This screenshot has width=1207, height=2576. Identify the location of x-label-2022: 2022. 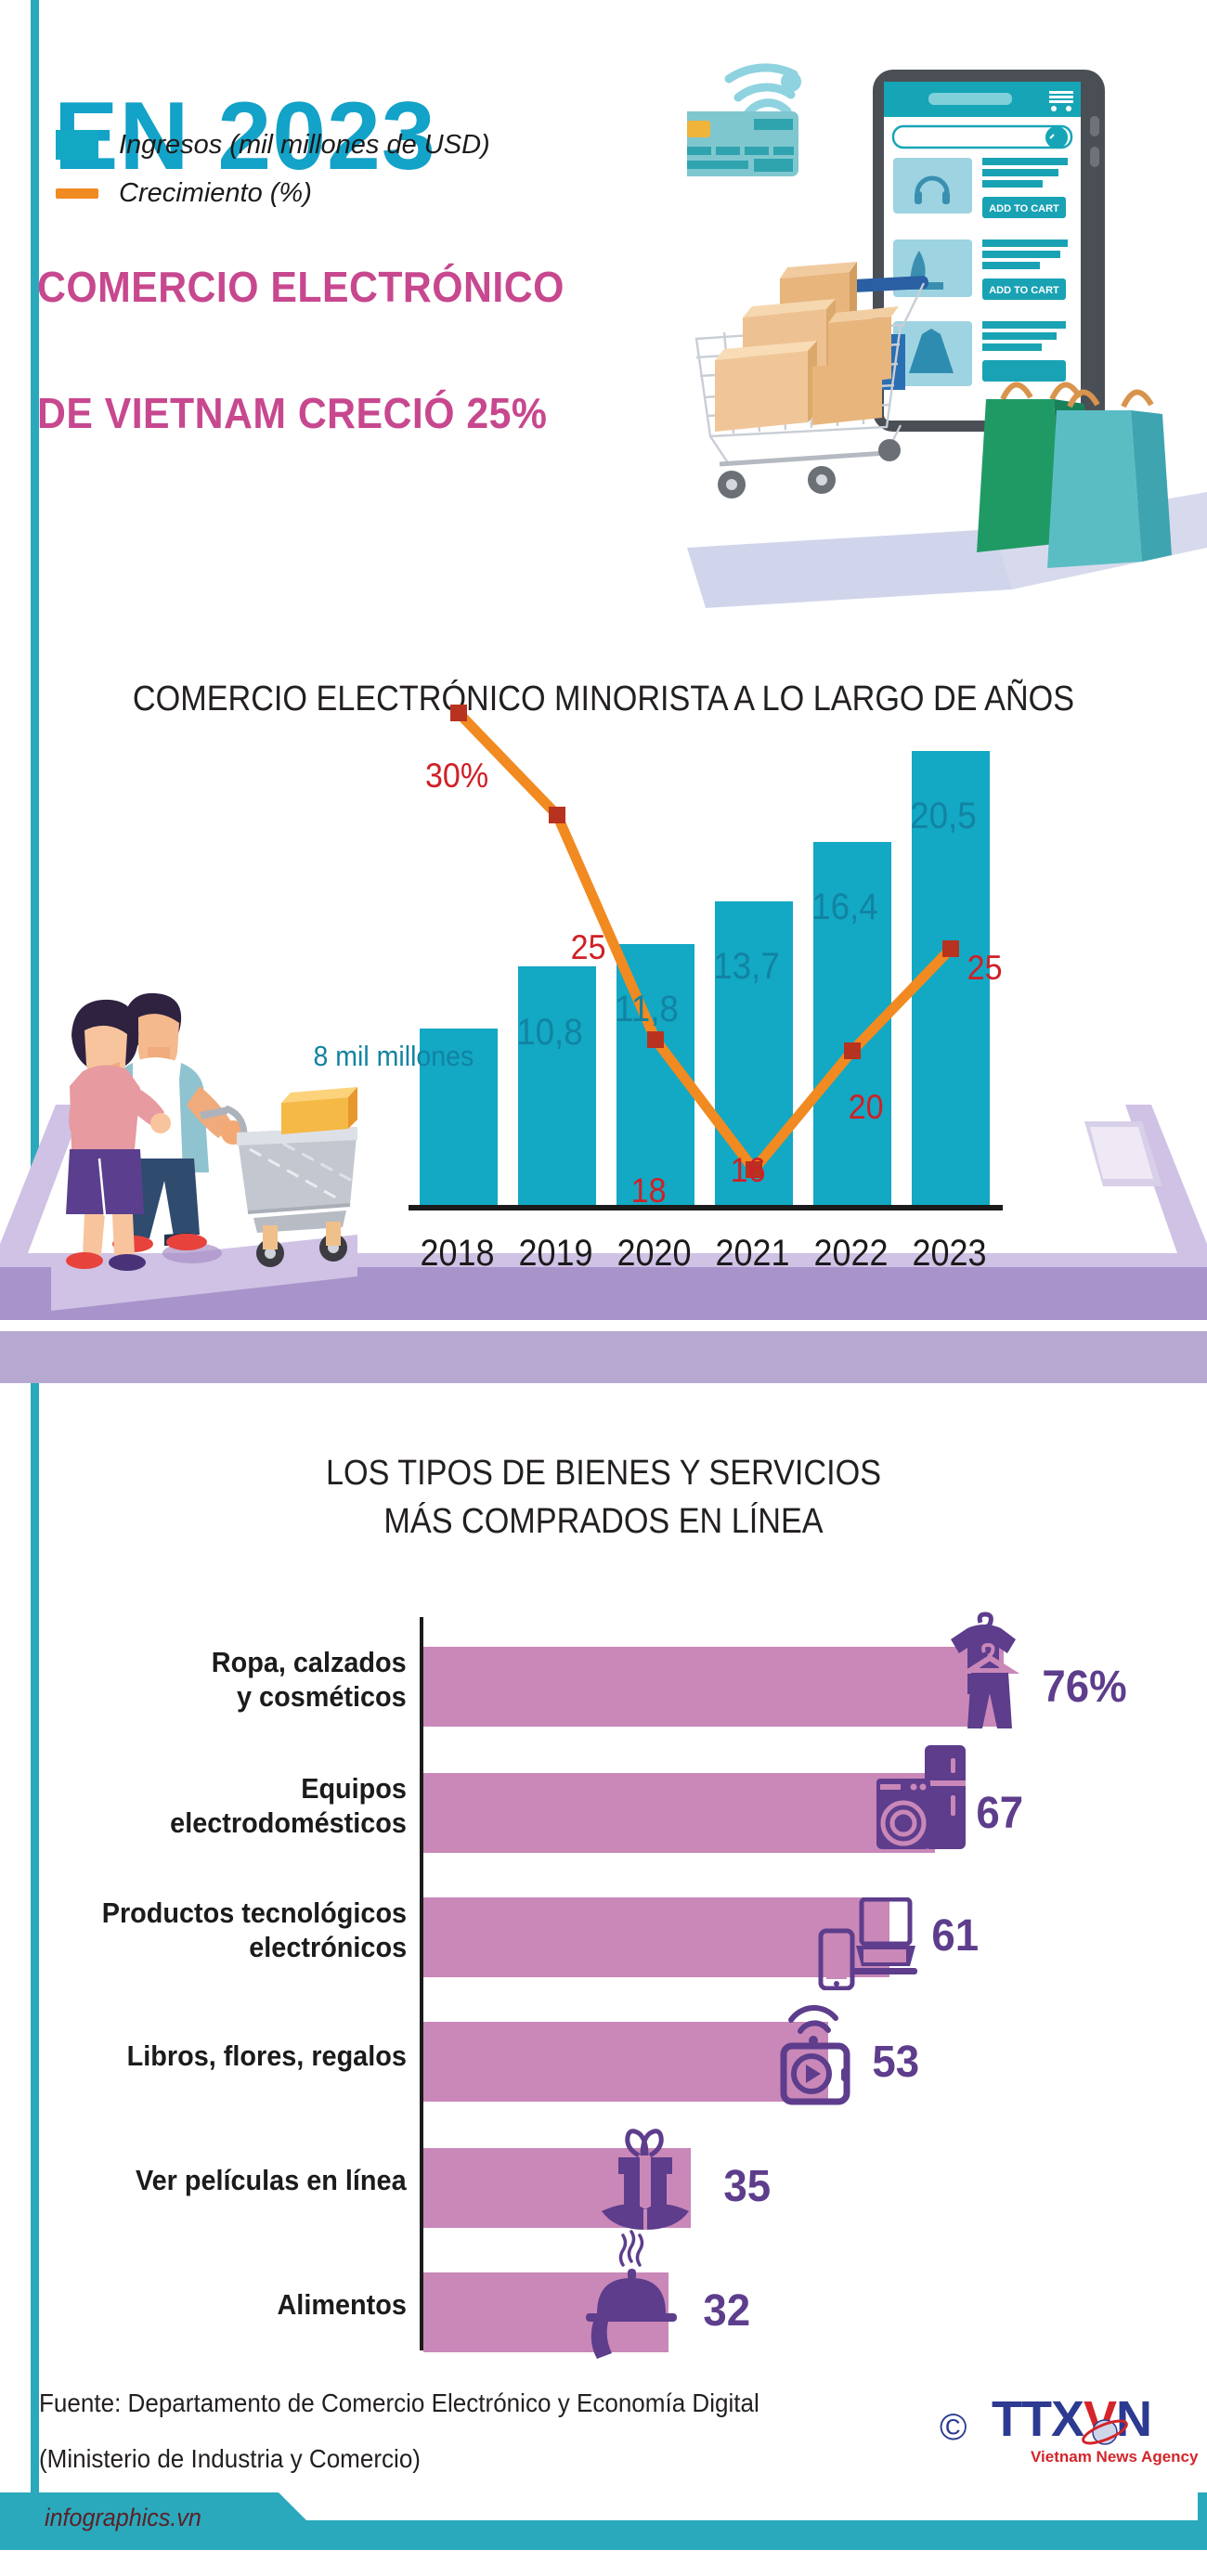
(851, 1253).